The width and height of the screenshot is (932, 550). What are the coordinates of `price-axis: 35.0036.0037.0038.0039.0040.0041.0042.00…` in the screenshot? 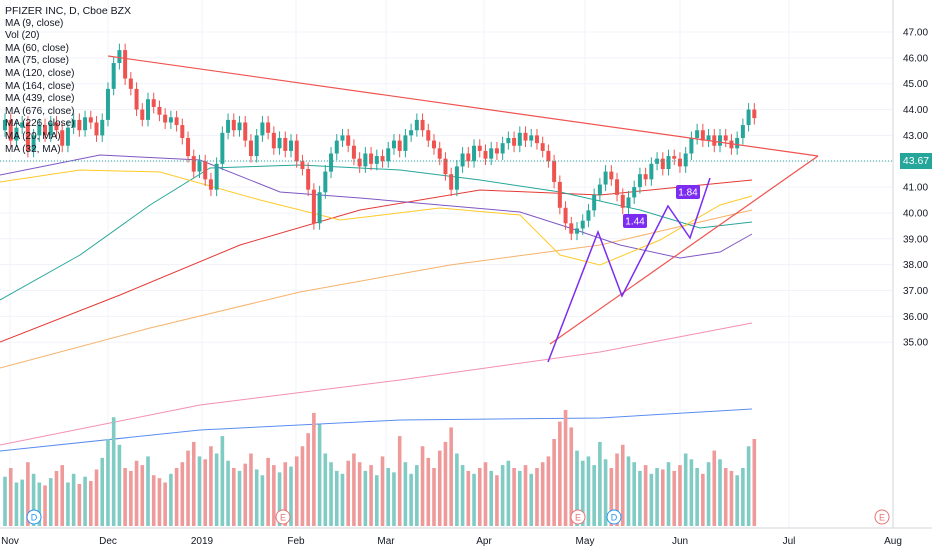 It's located at (912, 275).